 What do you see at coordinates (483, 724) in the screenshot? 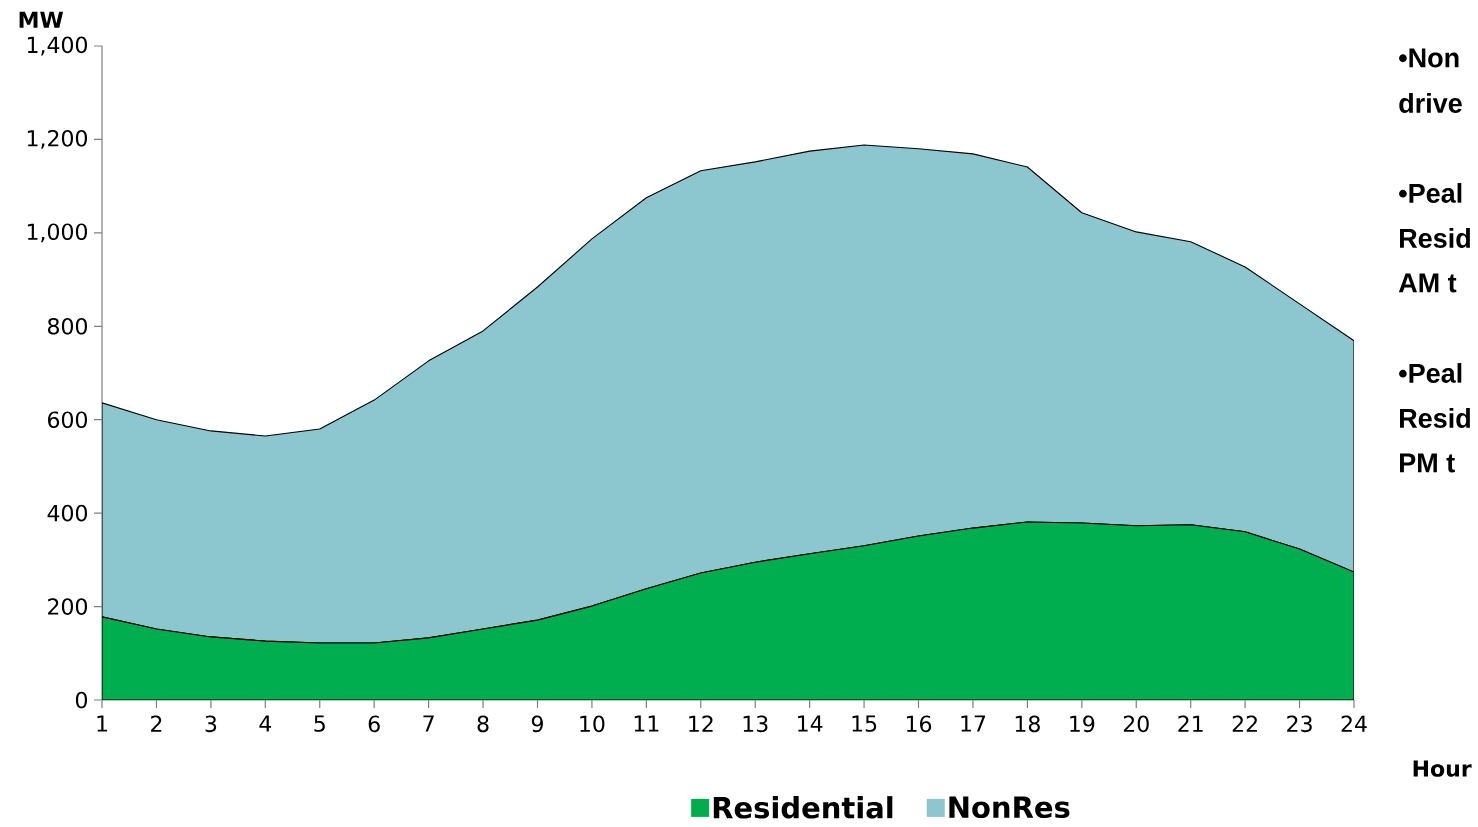
I see `x-tick-label: 8` at bounding box center [483, 724].